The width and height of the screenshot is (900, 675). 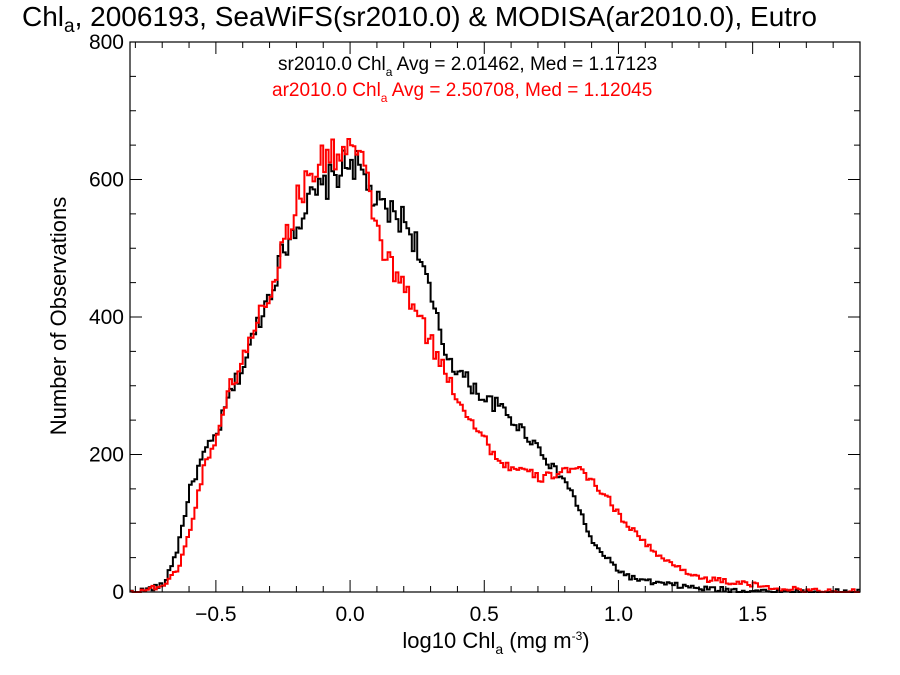 What do you see at coordinates (618, 614) in the screenshot?
I see `x-tick-label: 1.0` at bounding box center [618, 614].